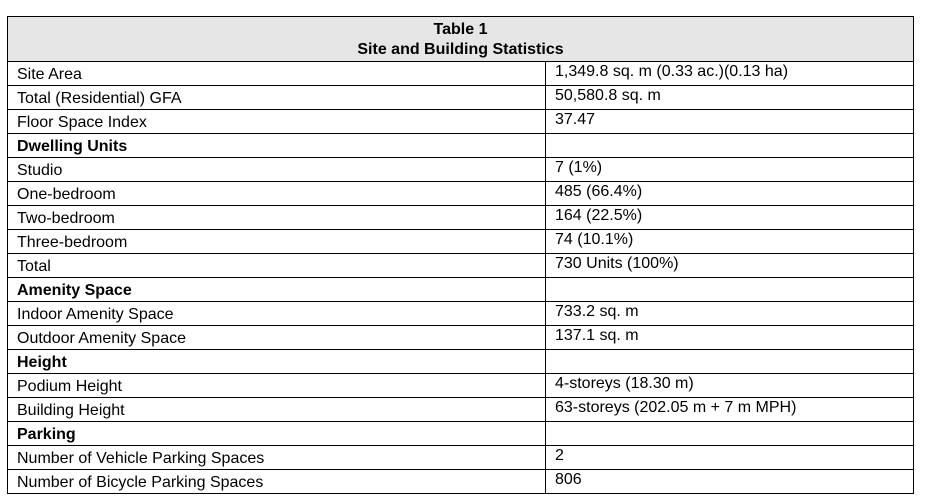  What do you see at coordinates (276, 385) in the screenshot?
I see `row-label: Podium Height` at bounding box center [276, 385].